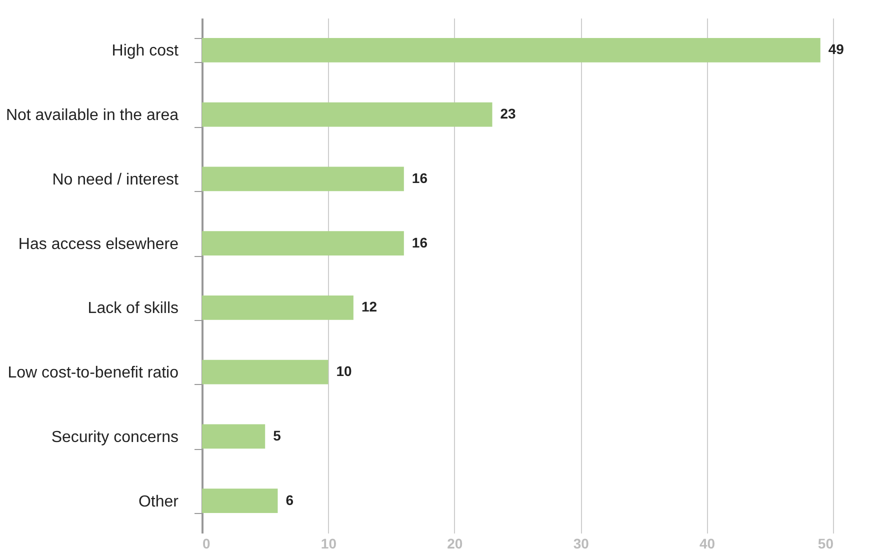 Image resolution: width=874 pixels, height=558 pixels. I want to click on x-tick-label: 0, so click(206, 544).